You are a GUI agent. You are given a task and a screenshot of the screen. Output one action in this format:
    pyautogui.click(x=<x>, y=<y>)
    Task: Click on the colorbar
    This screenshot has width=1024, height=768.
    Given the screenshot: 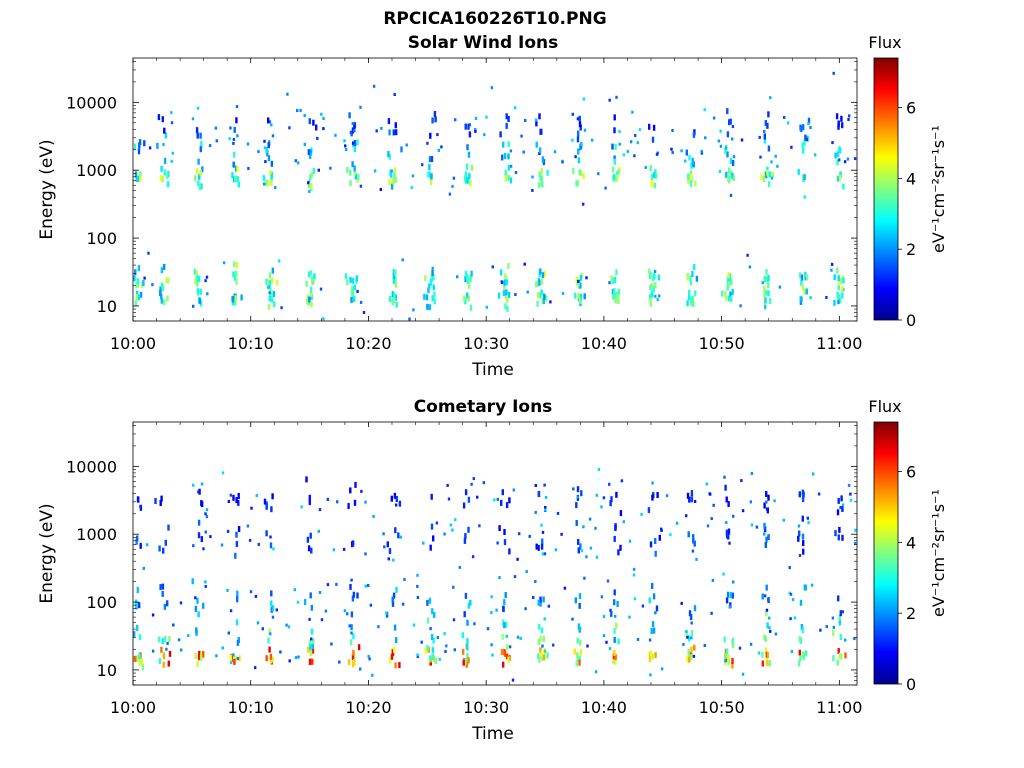 What is the action you would take?
    pyautogui.click(x=886, y=553)
    